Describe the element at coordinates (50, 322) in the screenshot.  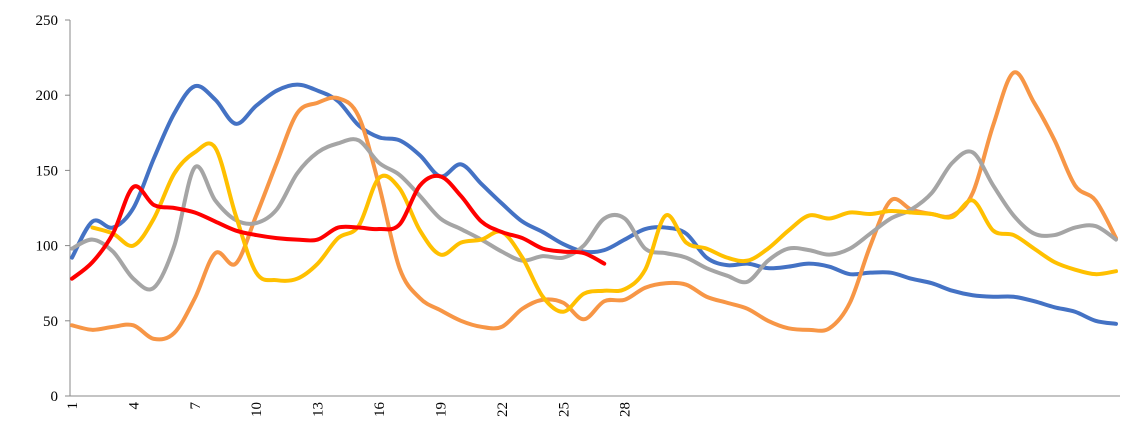
I see `y-tick-label: 50` at that location.